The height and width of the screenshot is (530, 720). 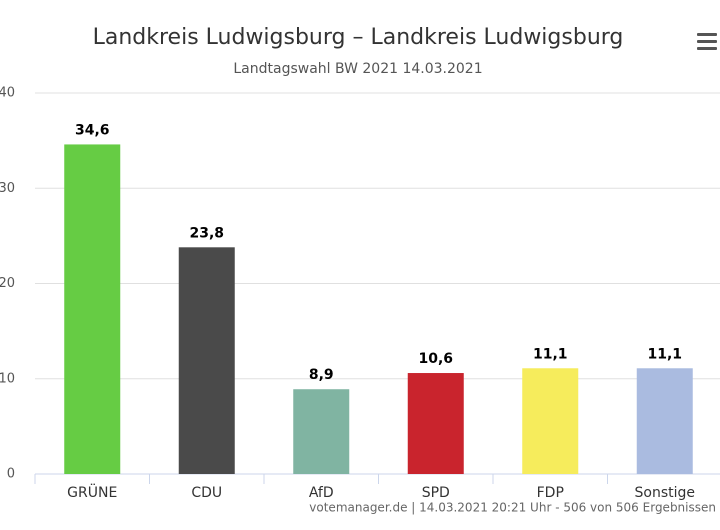 What do you see at coordinates (321, 493) in the screenshot?
I see `x-tick-label: AfD` at bounding box center [321, 493].